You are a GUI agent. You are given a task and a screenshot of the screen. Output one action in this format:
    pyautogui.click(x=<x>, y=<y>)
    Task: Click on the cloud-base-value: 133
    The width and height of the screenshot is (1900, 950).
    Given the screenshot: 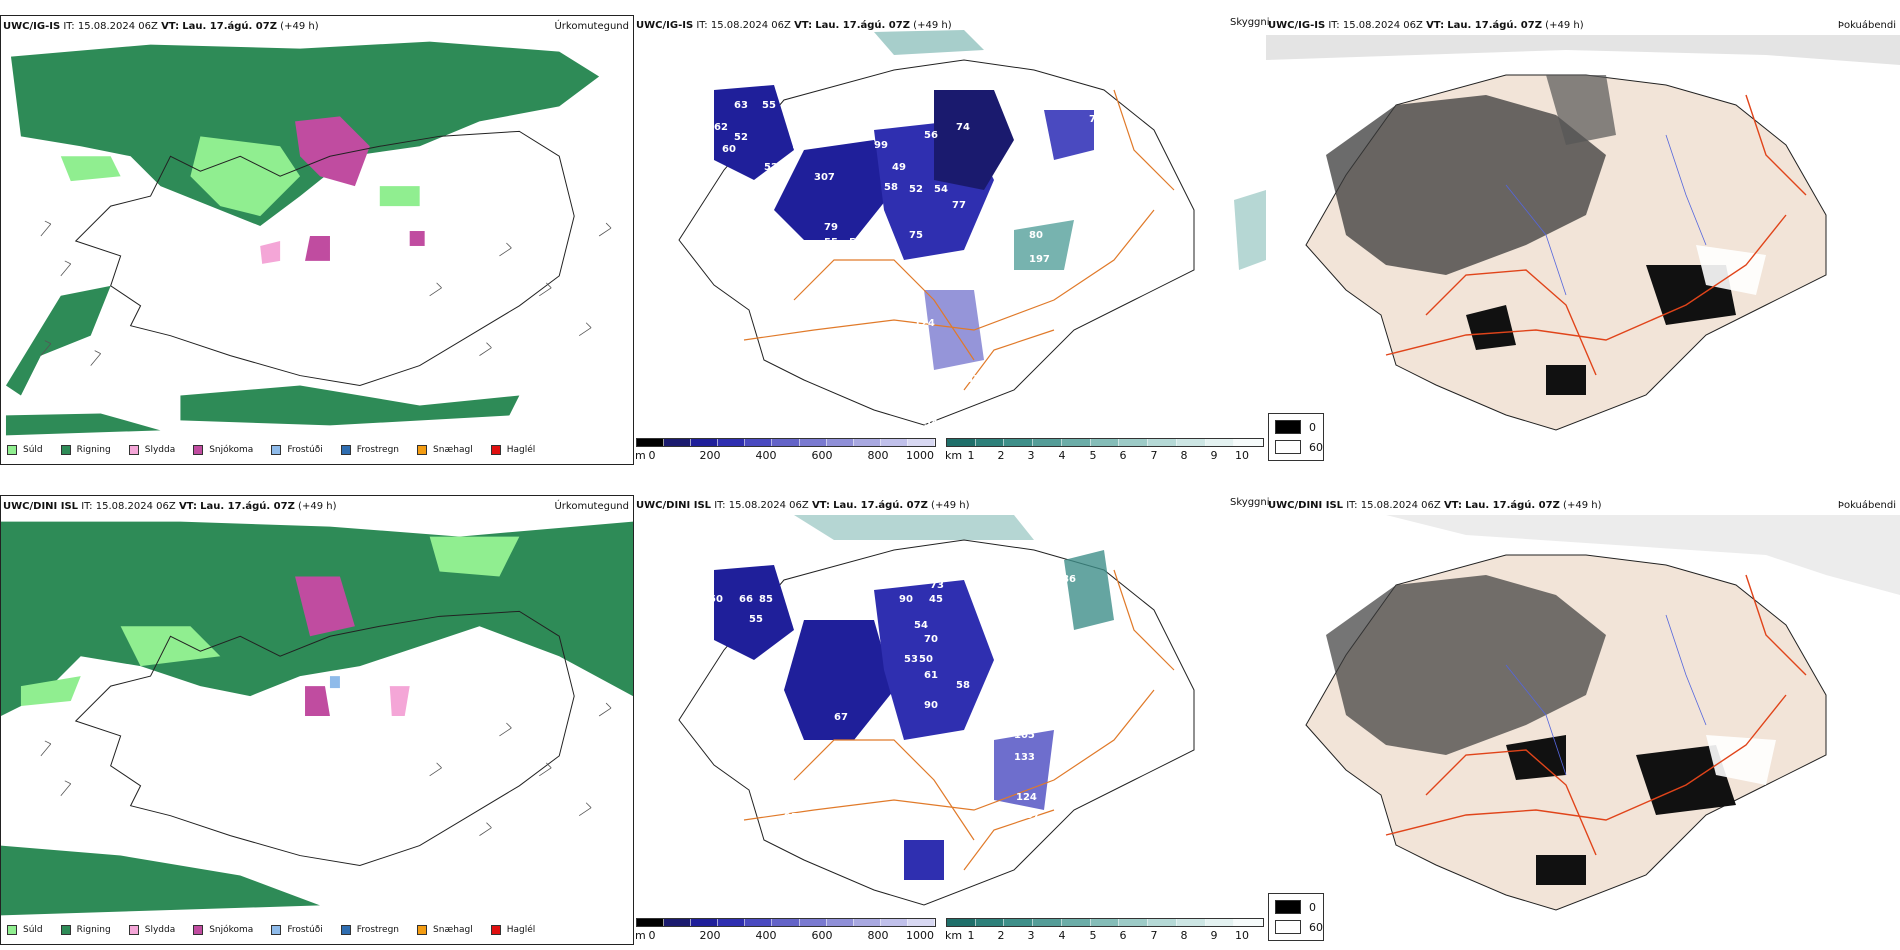 What is the action you would take?
    pyautogui.click(x=1024, y=757)
    